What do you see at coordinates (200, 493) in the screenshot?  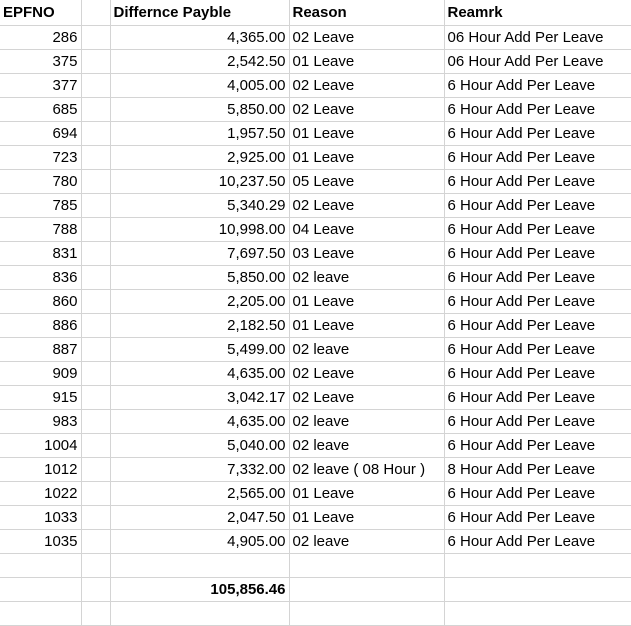 I see `payable-cell: 2,565.00` at bounding box center [200, 493].